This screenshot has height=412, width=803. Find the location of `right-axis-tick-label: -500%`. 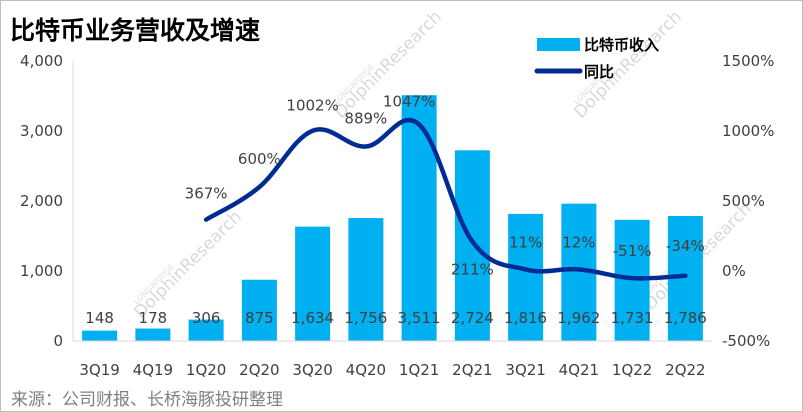

right-axis-tick-label: -500% is located at coordinates (746, 341).